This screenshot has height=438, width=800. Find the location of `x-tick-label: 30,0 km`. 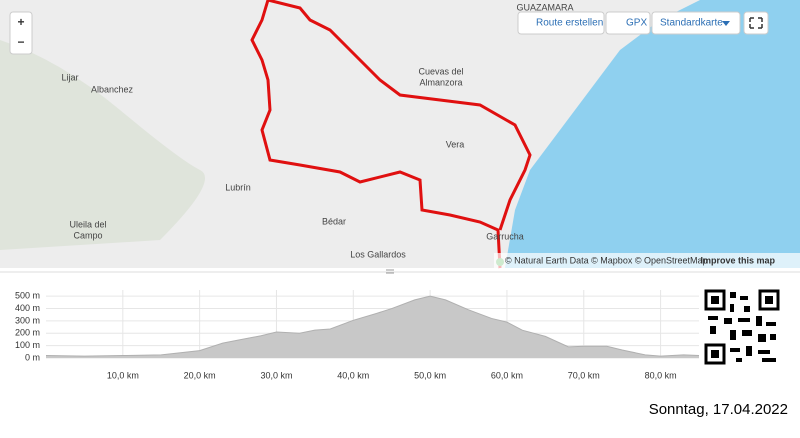

x-tick-label: 30,0 km is located at coordinates (276, 375).